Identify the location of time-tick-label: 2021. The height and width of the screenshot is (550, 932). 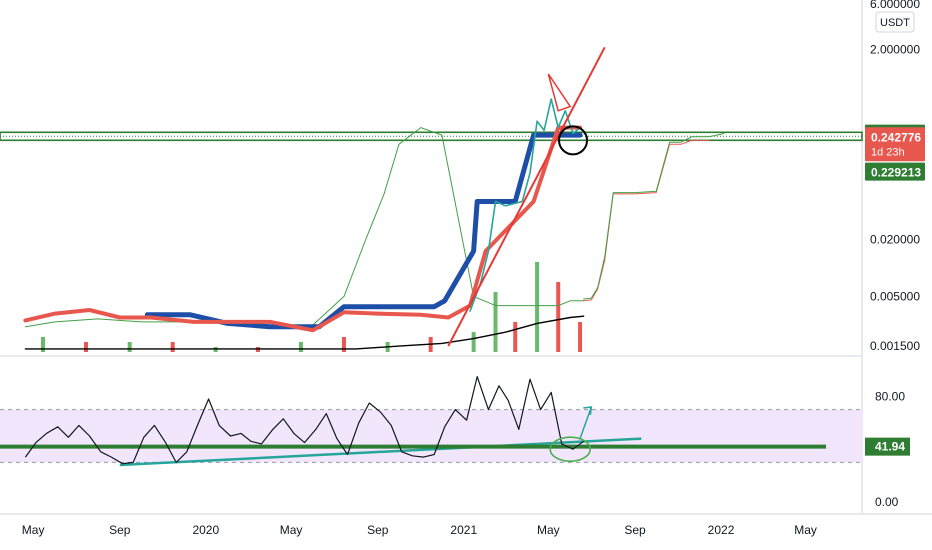
(463, 530).